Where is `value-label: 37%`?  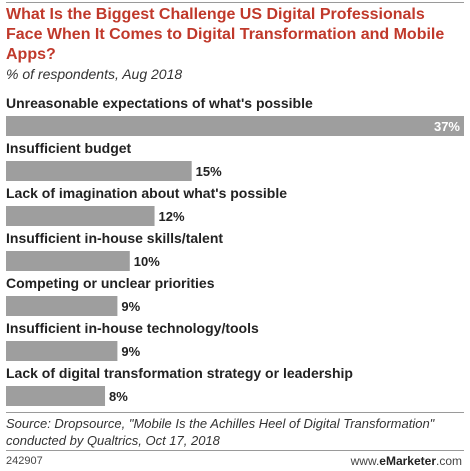
value-label: 37% is located at coordinates (447, 126).